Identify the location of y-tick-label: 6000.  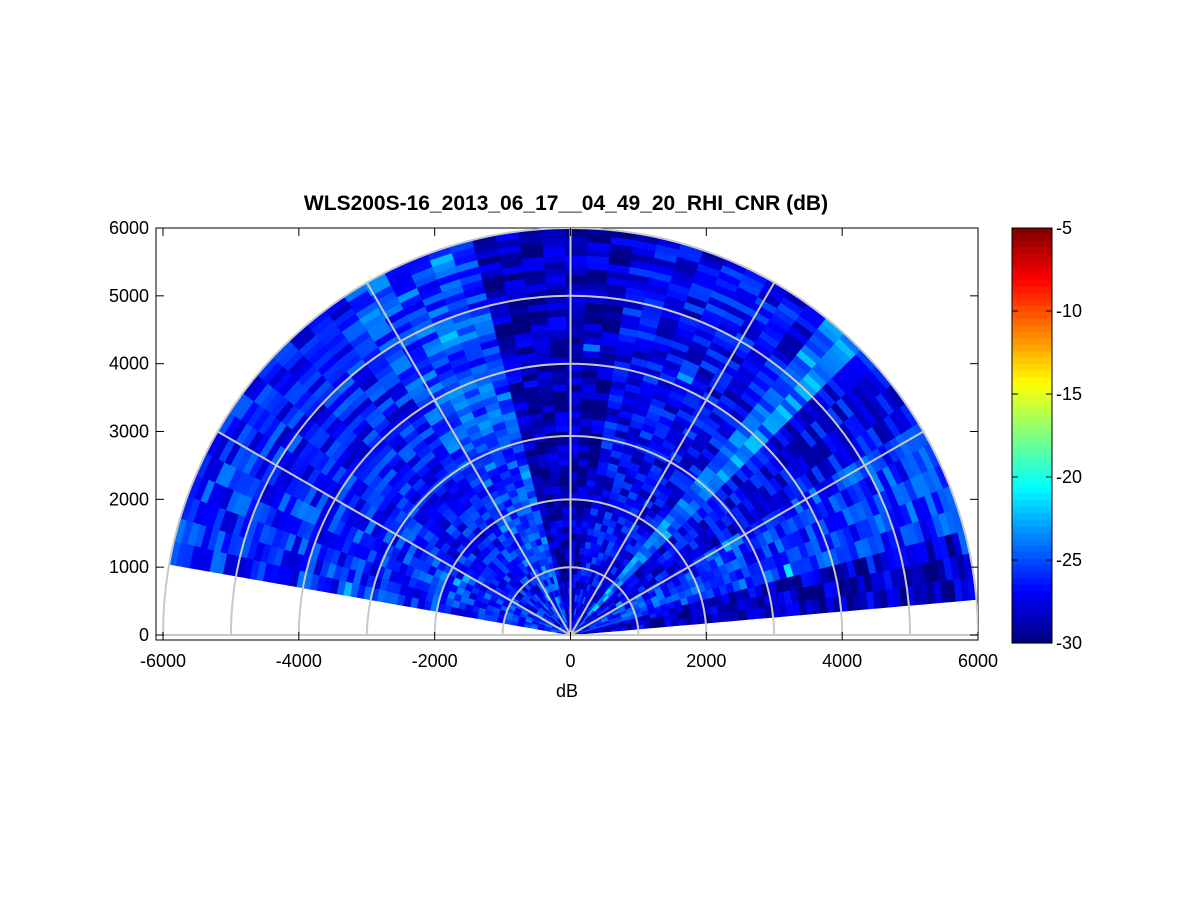
(129, 228).